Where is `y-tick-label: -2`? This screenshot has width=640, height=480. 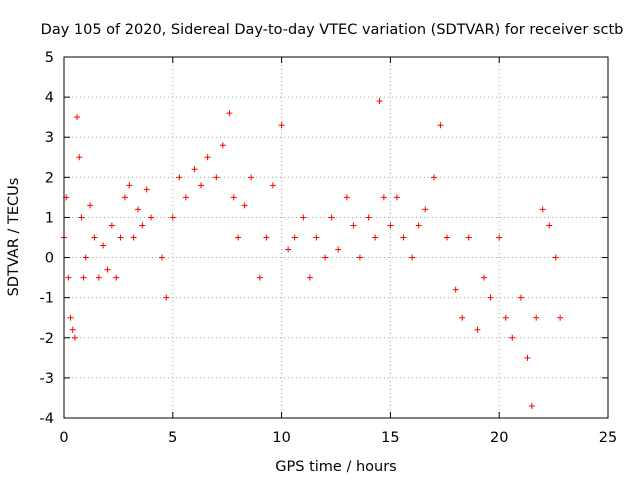 y-tick-label: -2 is located at coordinates (47, 339).